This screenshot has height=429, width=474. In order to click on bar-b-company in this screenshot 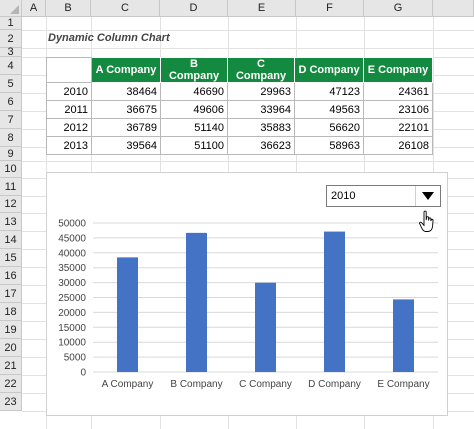, I will do `click(196, 302)`.